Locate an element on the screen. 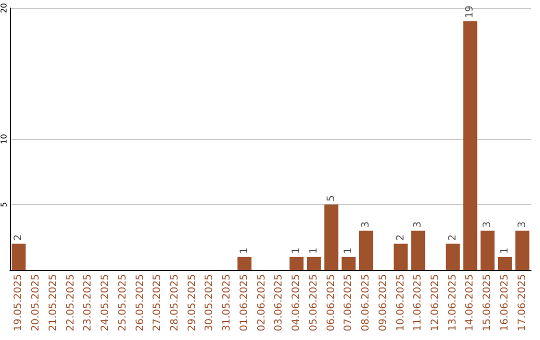  x-tick-label: 01.06.2025 is located at coordinates (244, 303).